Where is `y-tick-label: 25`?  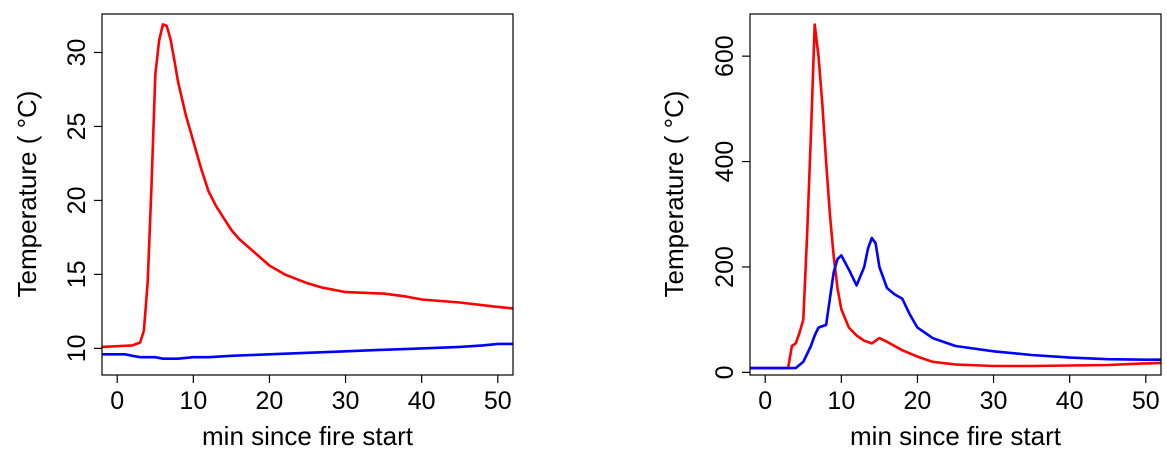 y-tick-label: 25 is located at coordinates (77, 127).